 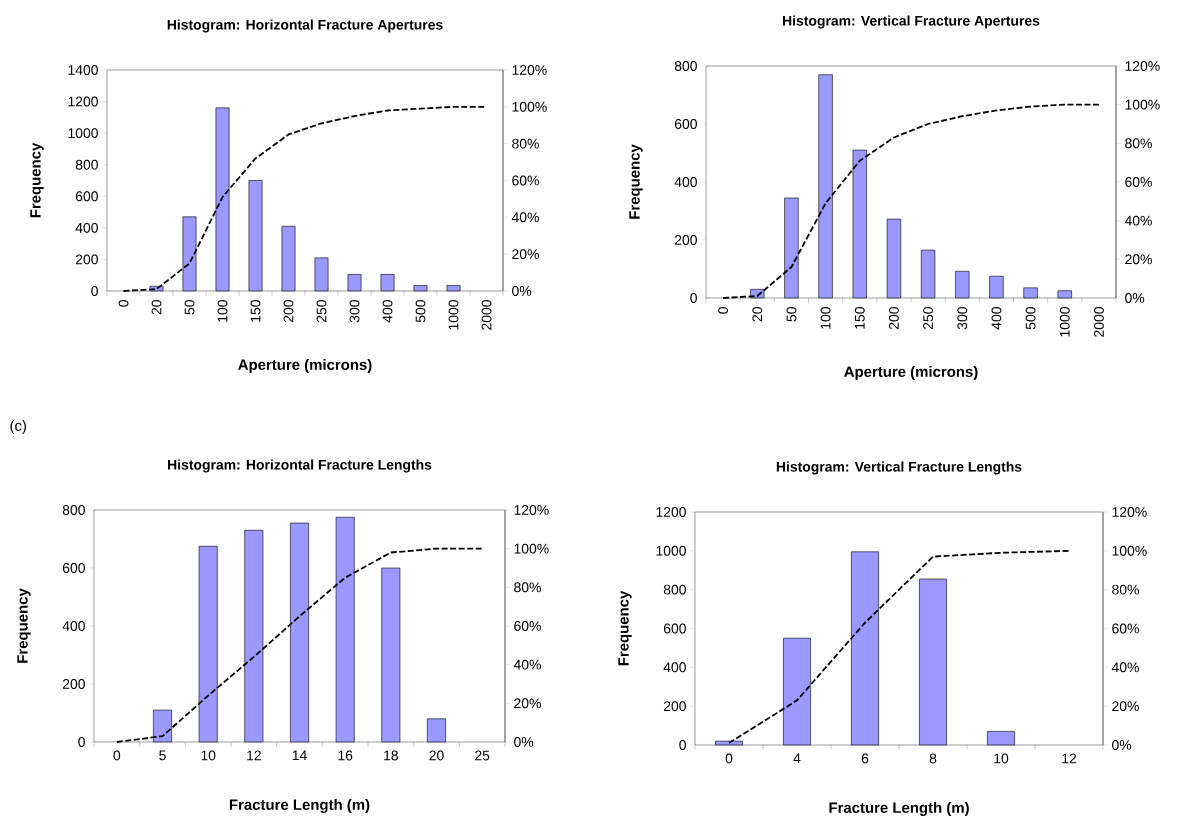 I want to click on chart-title: Histogram: Horizontal Fracture Apertures, so click(x=305, y=26).